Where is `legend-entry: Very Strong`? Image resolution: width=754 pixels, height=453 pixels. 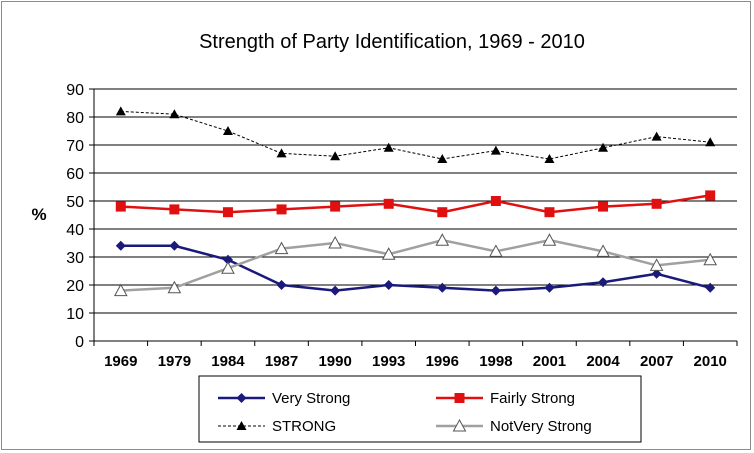 legend-entry: Very Strong is located at coordinates (284, 398).